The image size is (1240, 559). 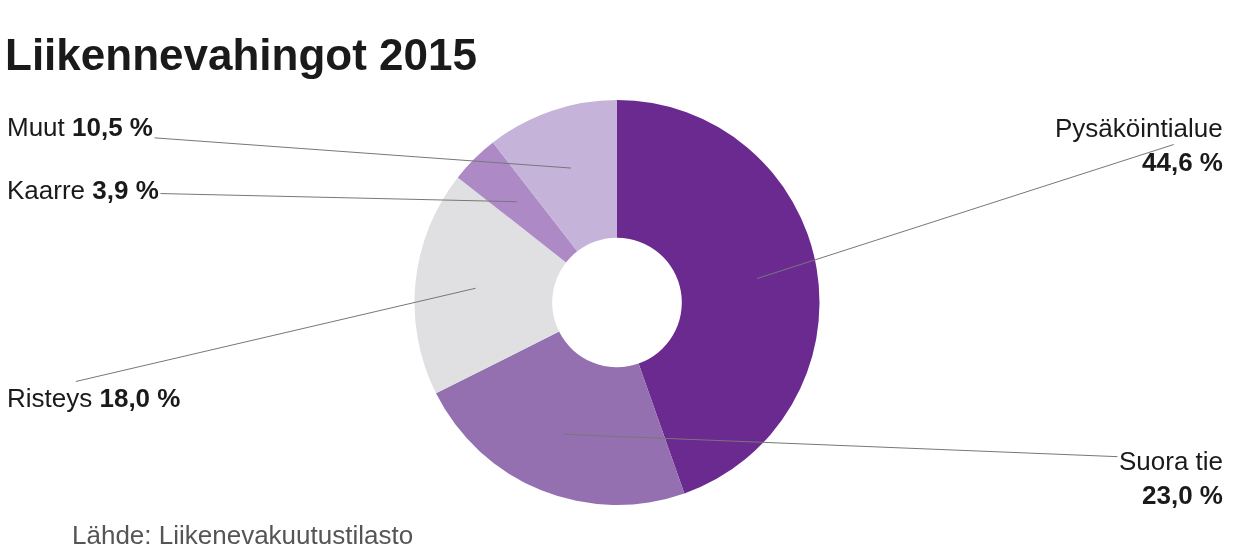 What do you see at coordinates (140, 398) in the screenshot?
I see `data-label: 18,0 %` at bounding box center [140, 398].